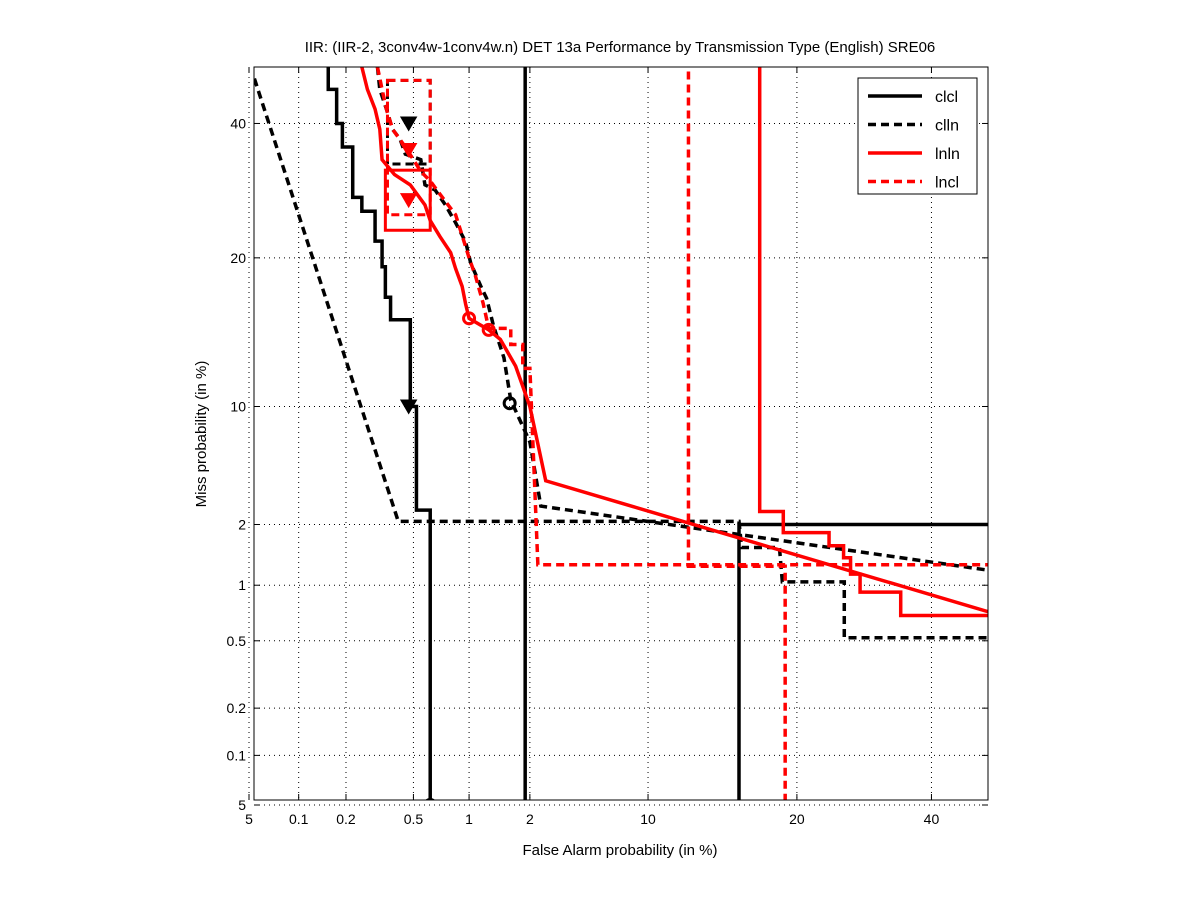 This screenshot has height=900, width=1201. What do you see at coordinates (242, 524) in the screenshot?
I see `y-tick-label: 2` at bounding box center [242, 524].